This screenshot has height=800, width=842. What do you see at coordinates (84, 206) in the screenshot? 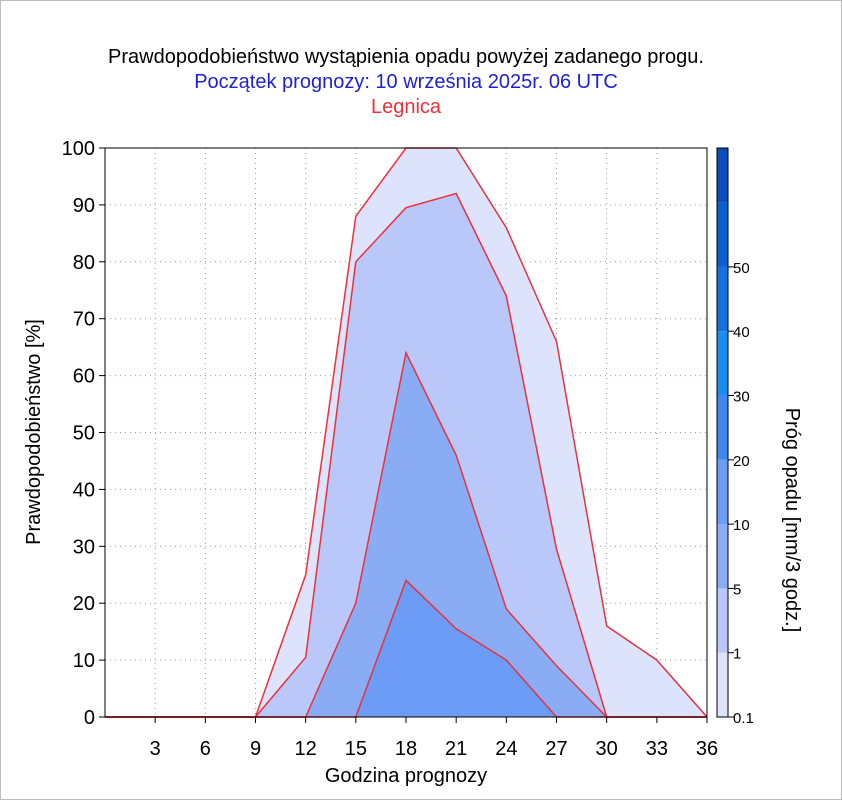
I see `y-tick-label: 90` at bounding box center [84, 206].